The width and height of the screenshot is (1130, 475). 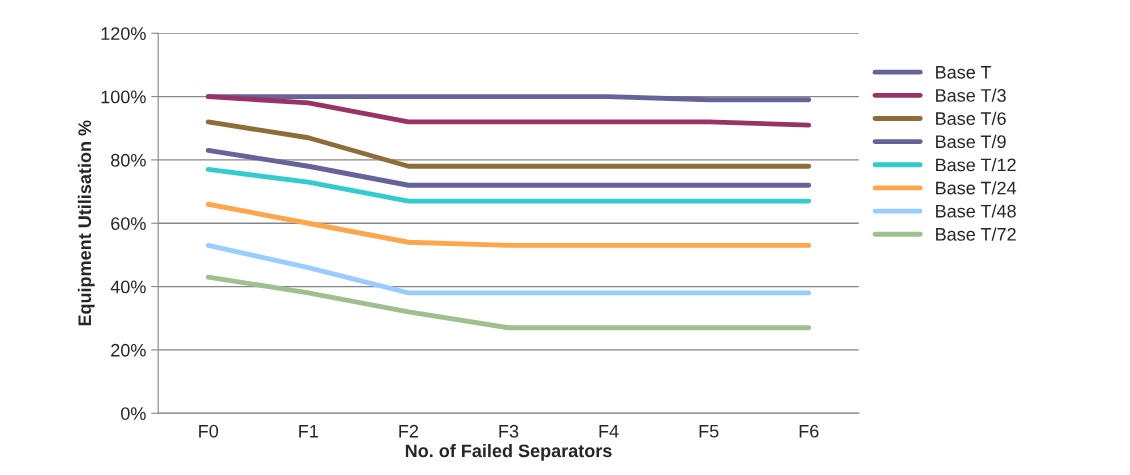 What do you see at coordinates (86, 223) in the screenshot?
I see `y-axis-title: Equipment Utilisation %` at bounding box center [86, 223].